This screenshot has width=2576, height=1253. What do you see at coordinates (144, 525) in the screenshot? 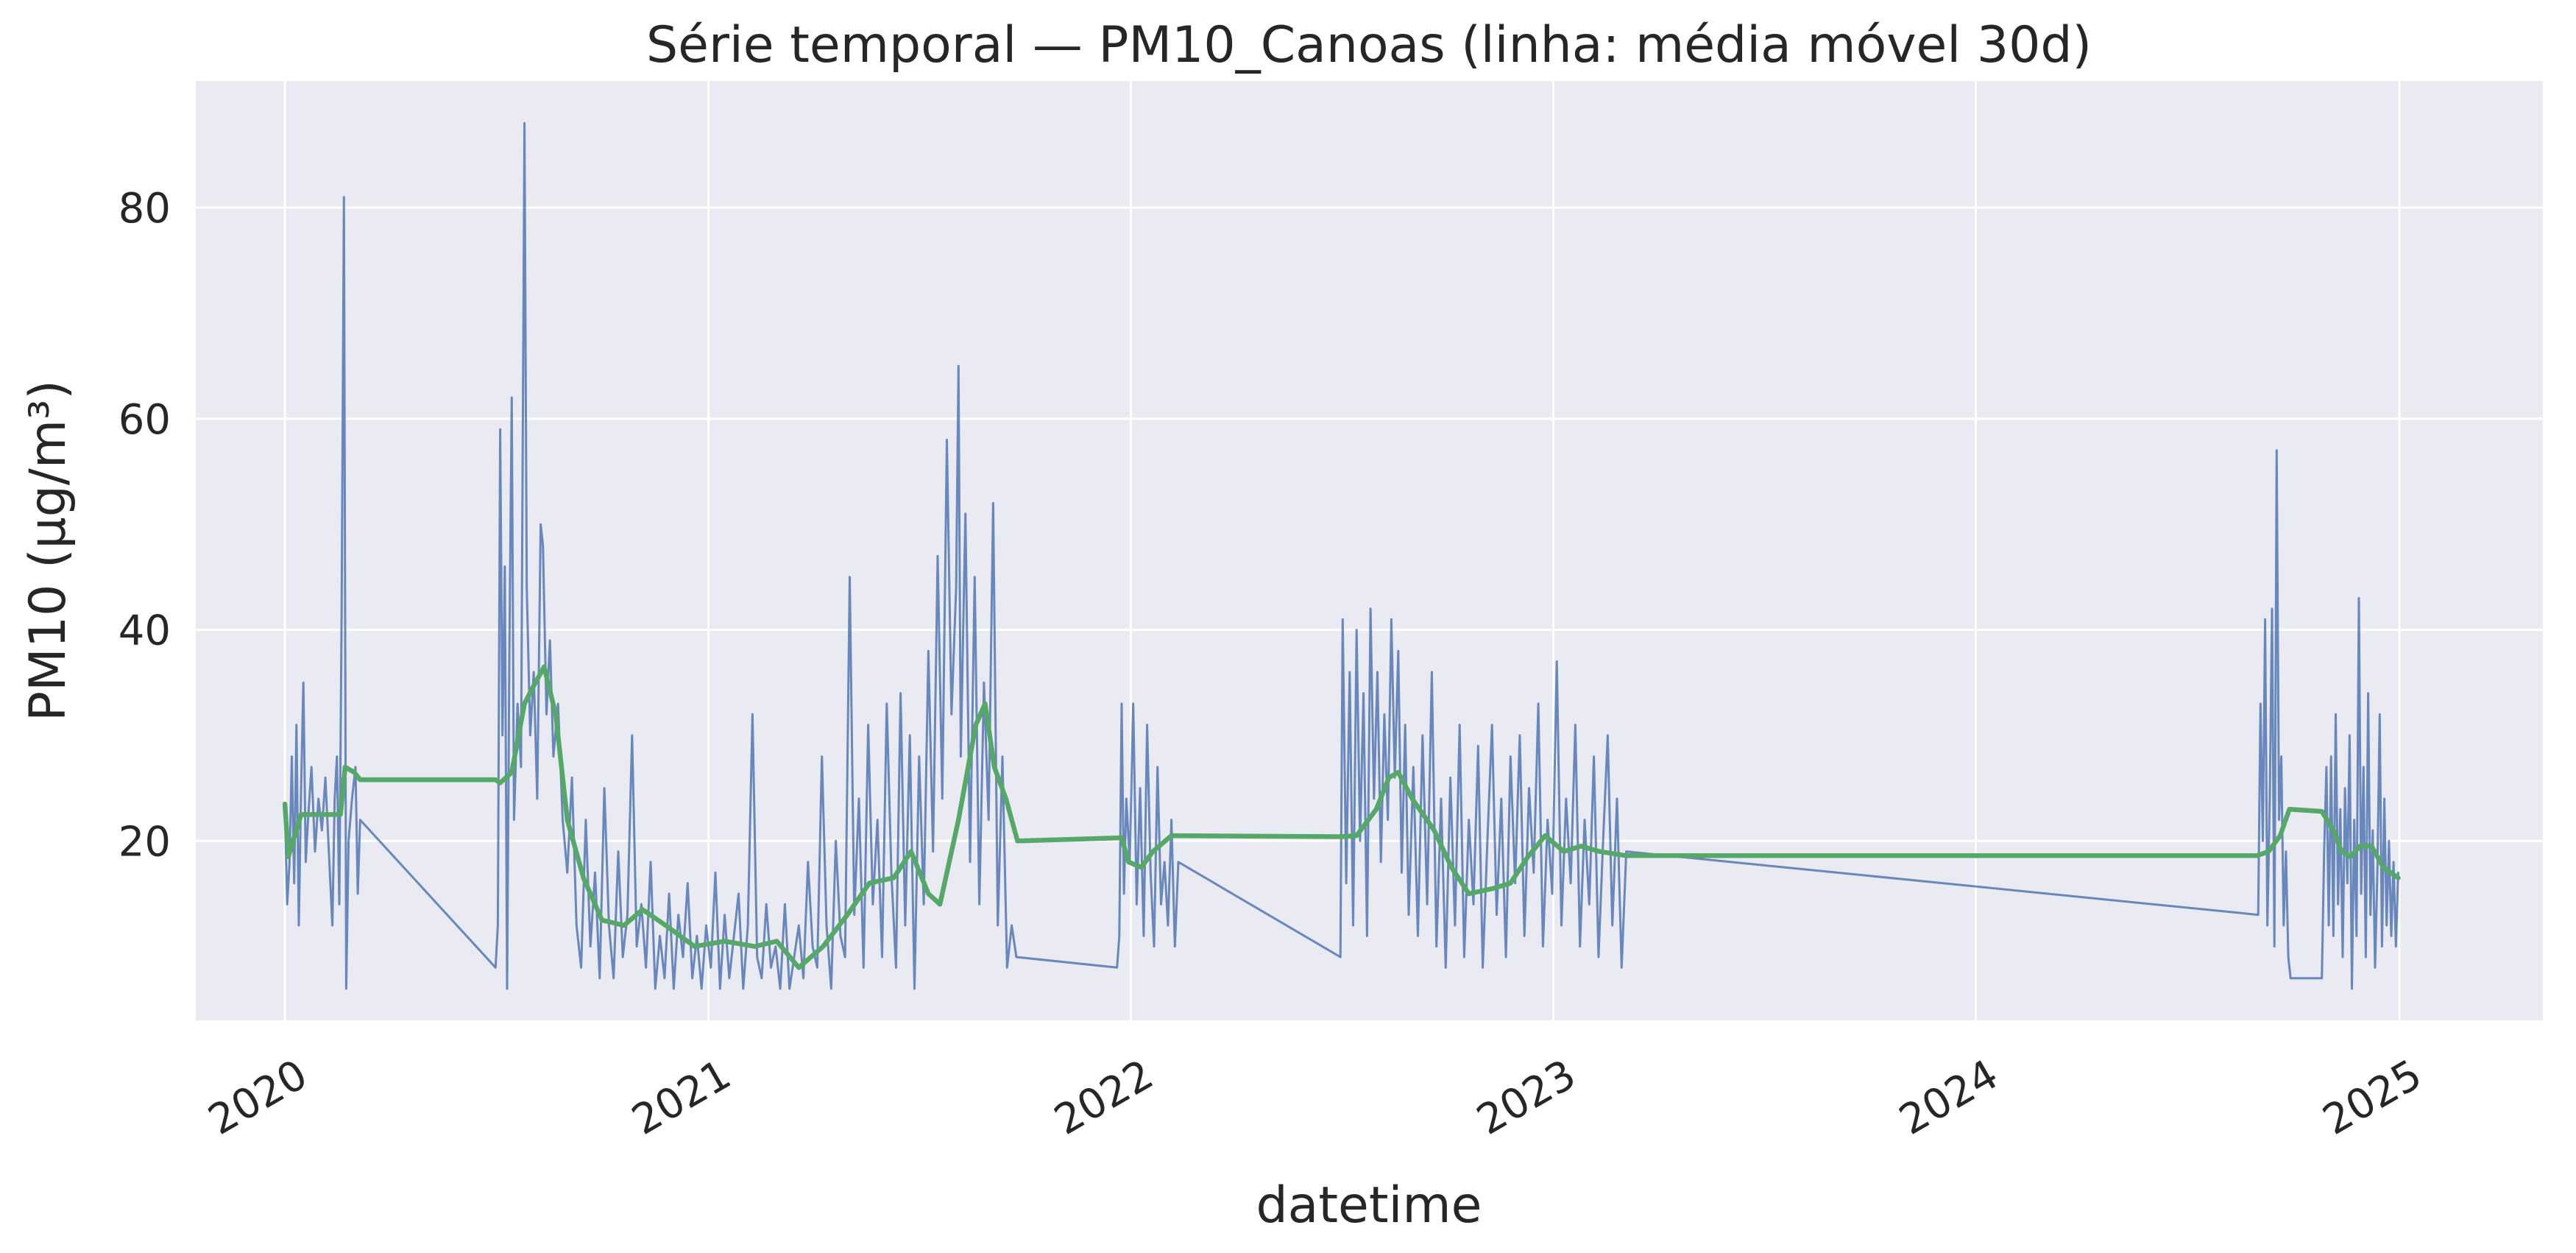
I see `y-tick-labels: 20 40 60 80` at bounding box center [144, 525].